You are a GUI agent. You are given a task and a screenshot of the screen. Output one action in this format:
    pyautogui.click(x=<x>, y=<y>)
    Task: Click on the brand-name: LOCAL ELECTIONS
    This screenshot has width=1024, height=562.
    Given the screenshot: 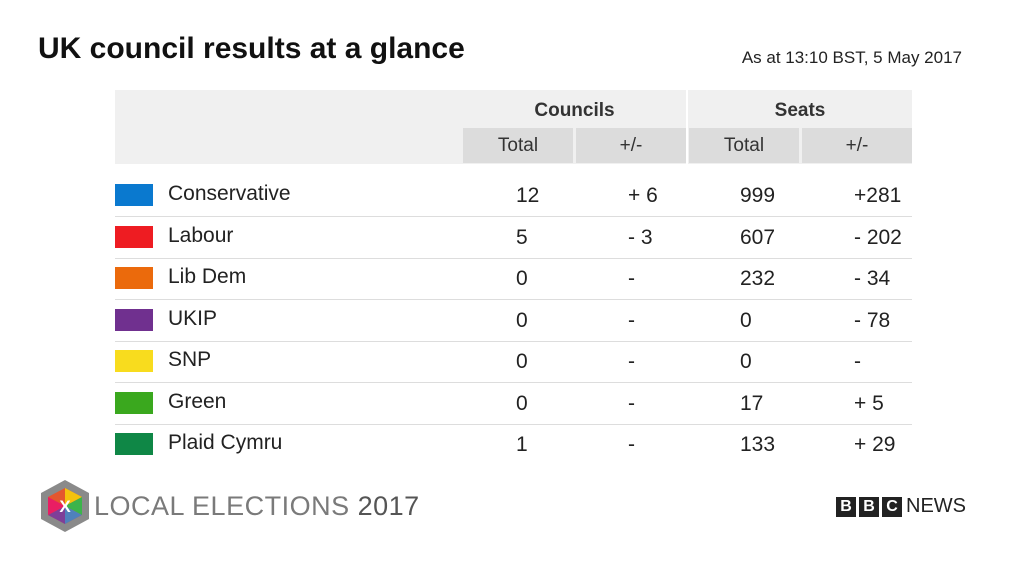 What is the action you would take?
    pyautogui.click(x=222, y=506)
    